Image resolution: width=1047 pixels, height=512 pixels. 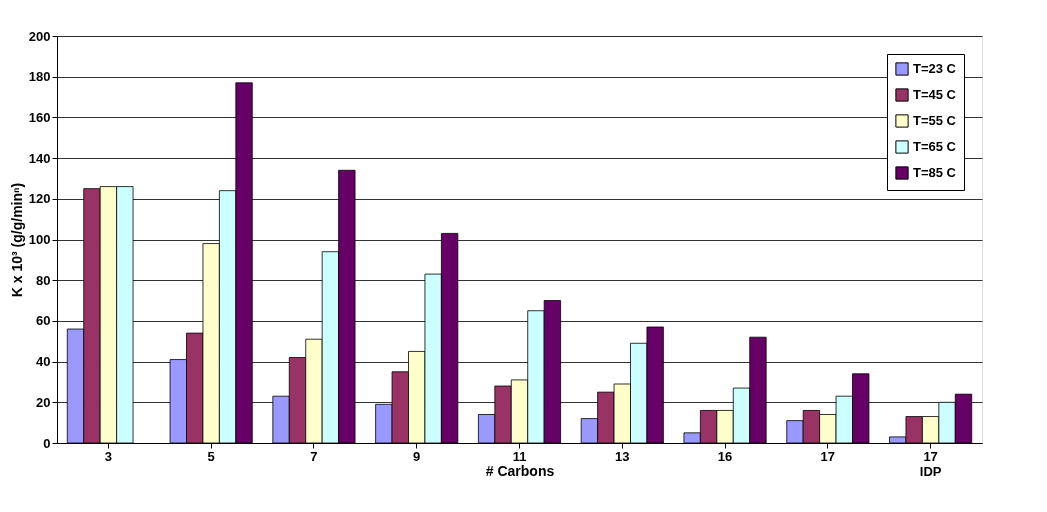 I want to click on y-tick-label: 40, so click(x=43, y=362).